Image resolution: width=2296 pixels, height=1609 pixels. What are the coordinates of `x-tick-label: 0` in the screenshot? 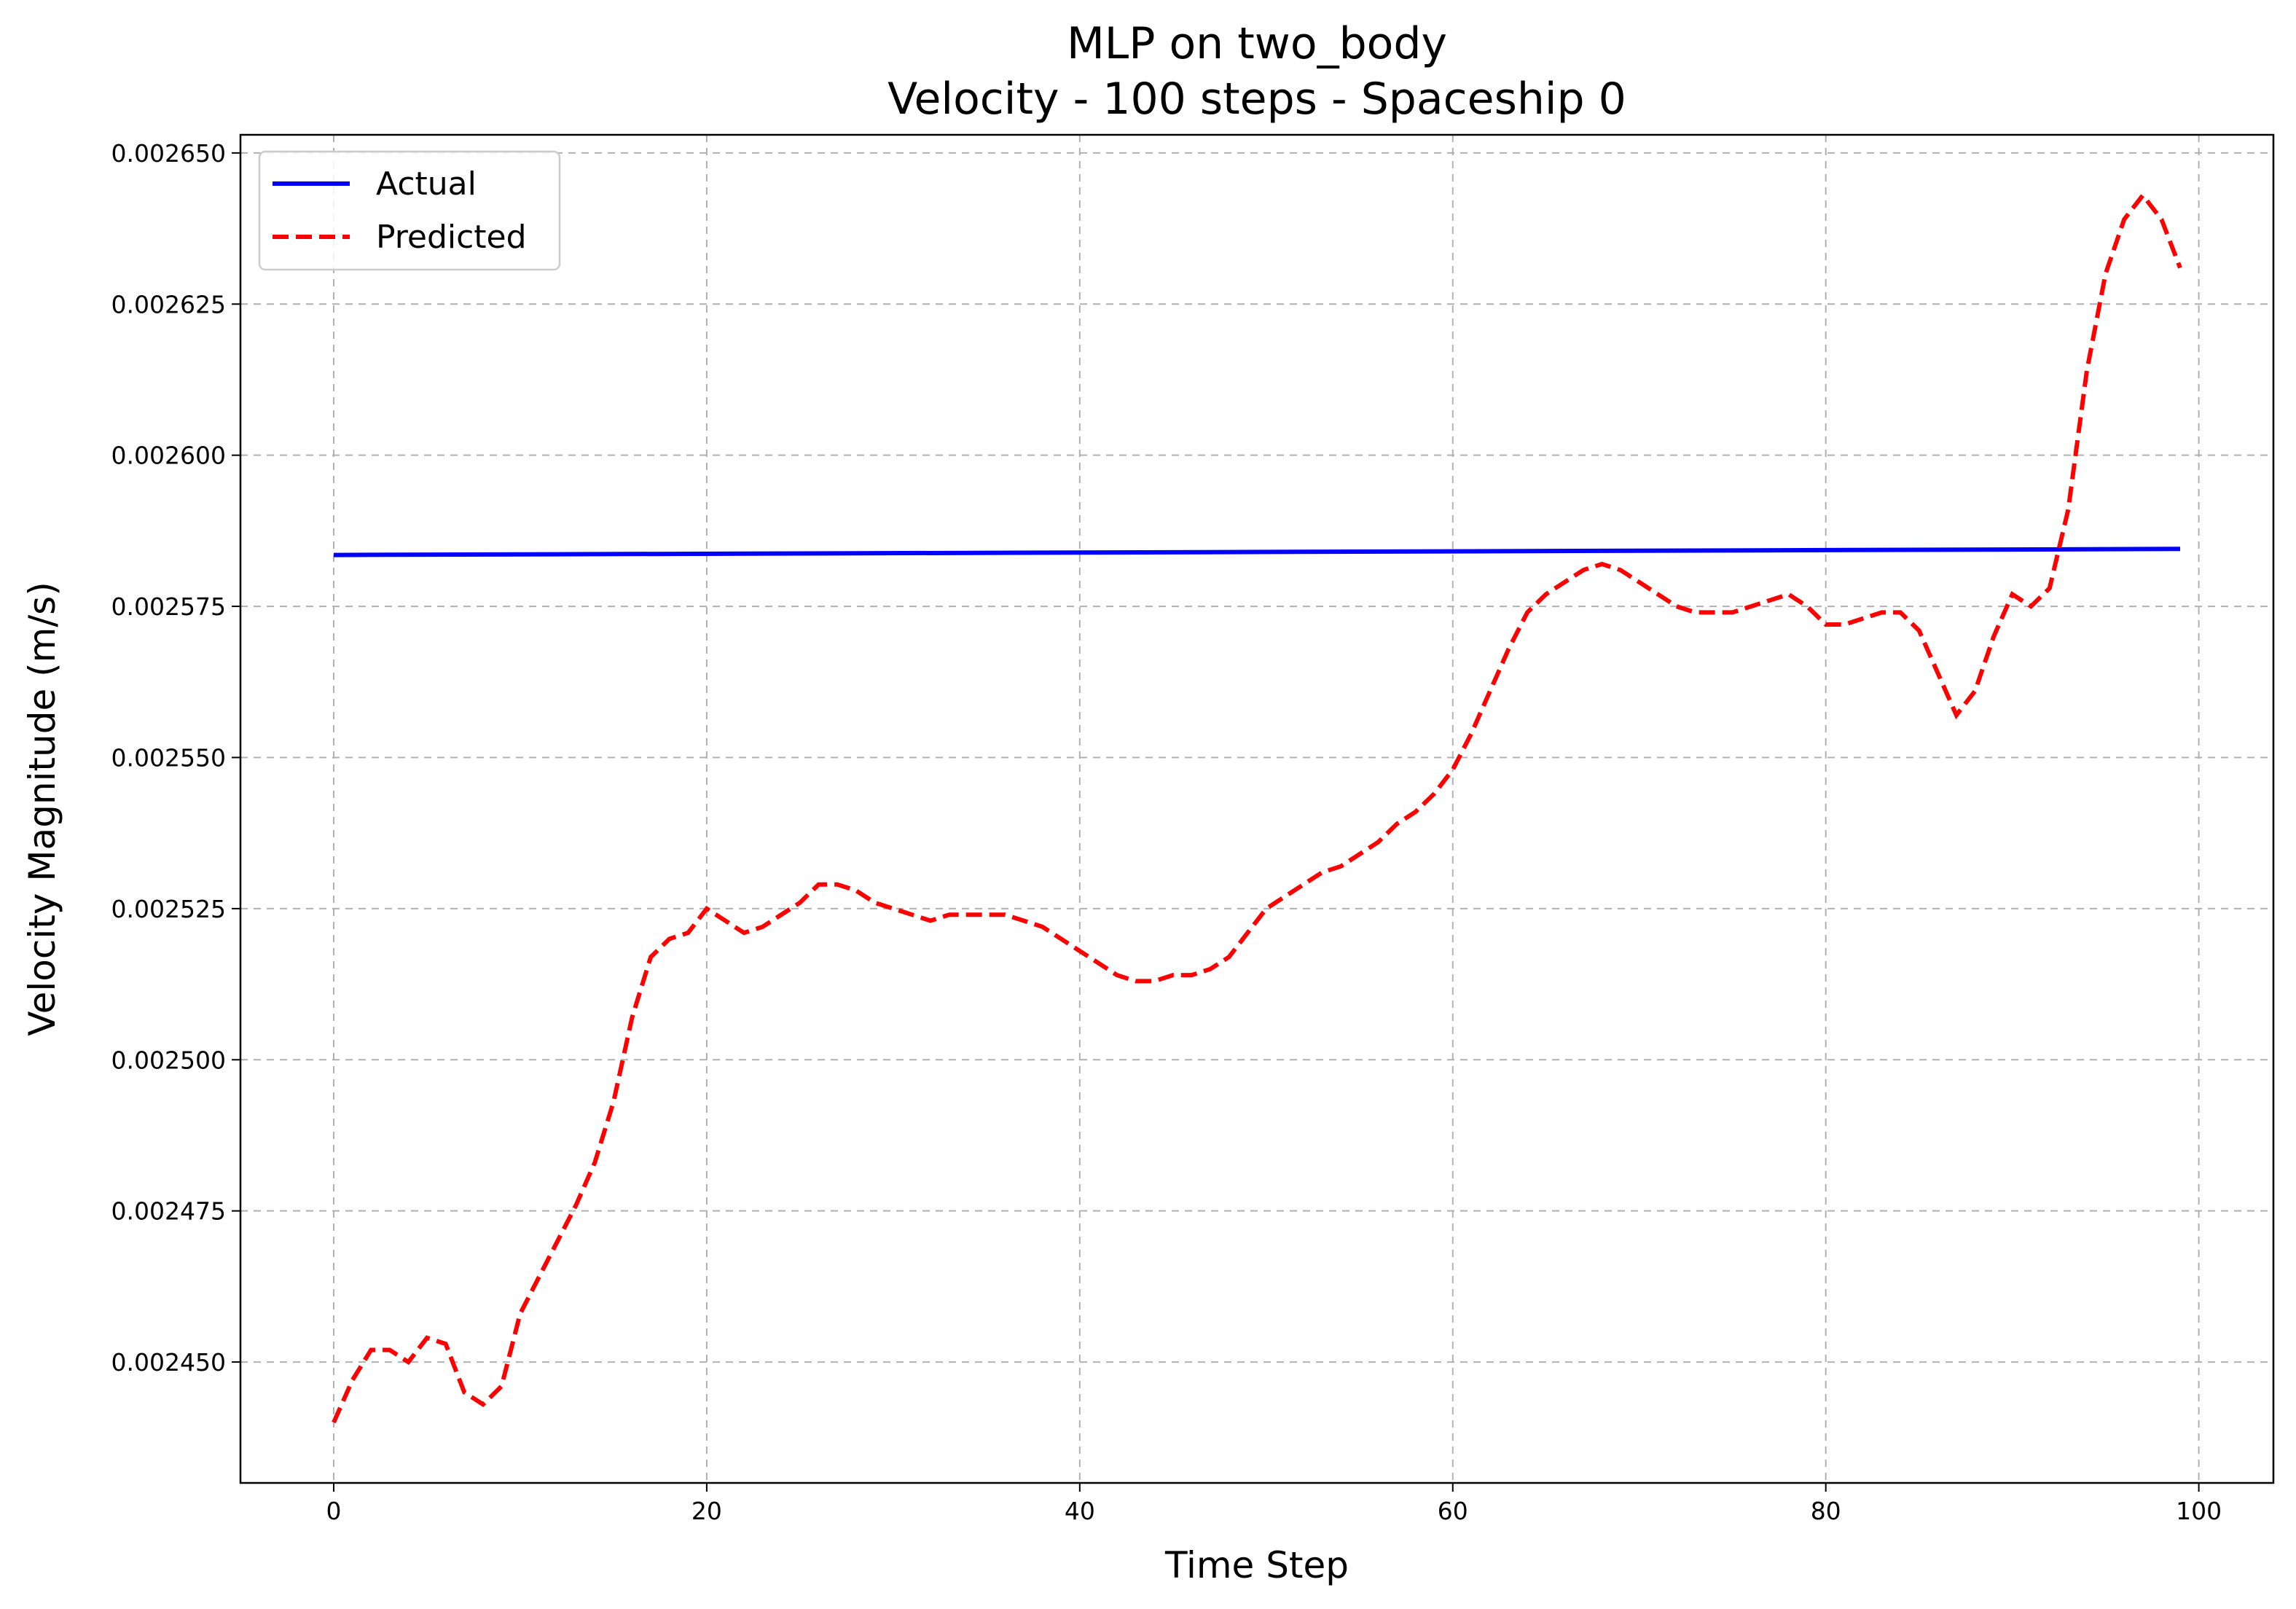 It's located at (333, 1511).